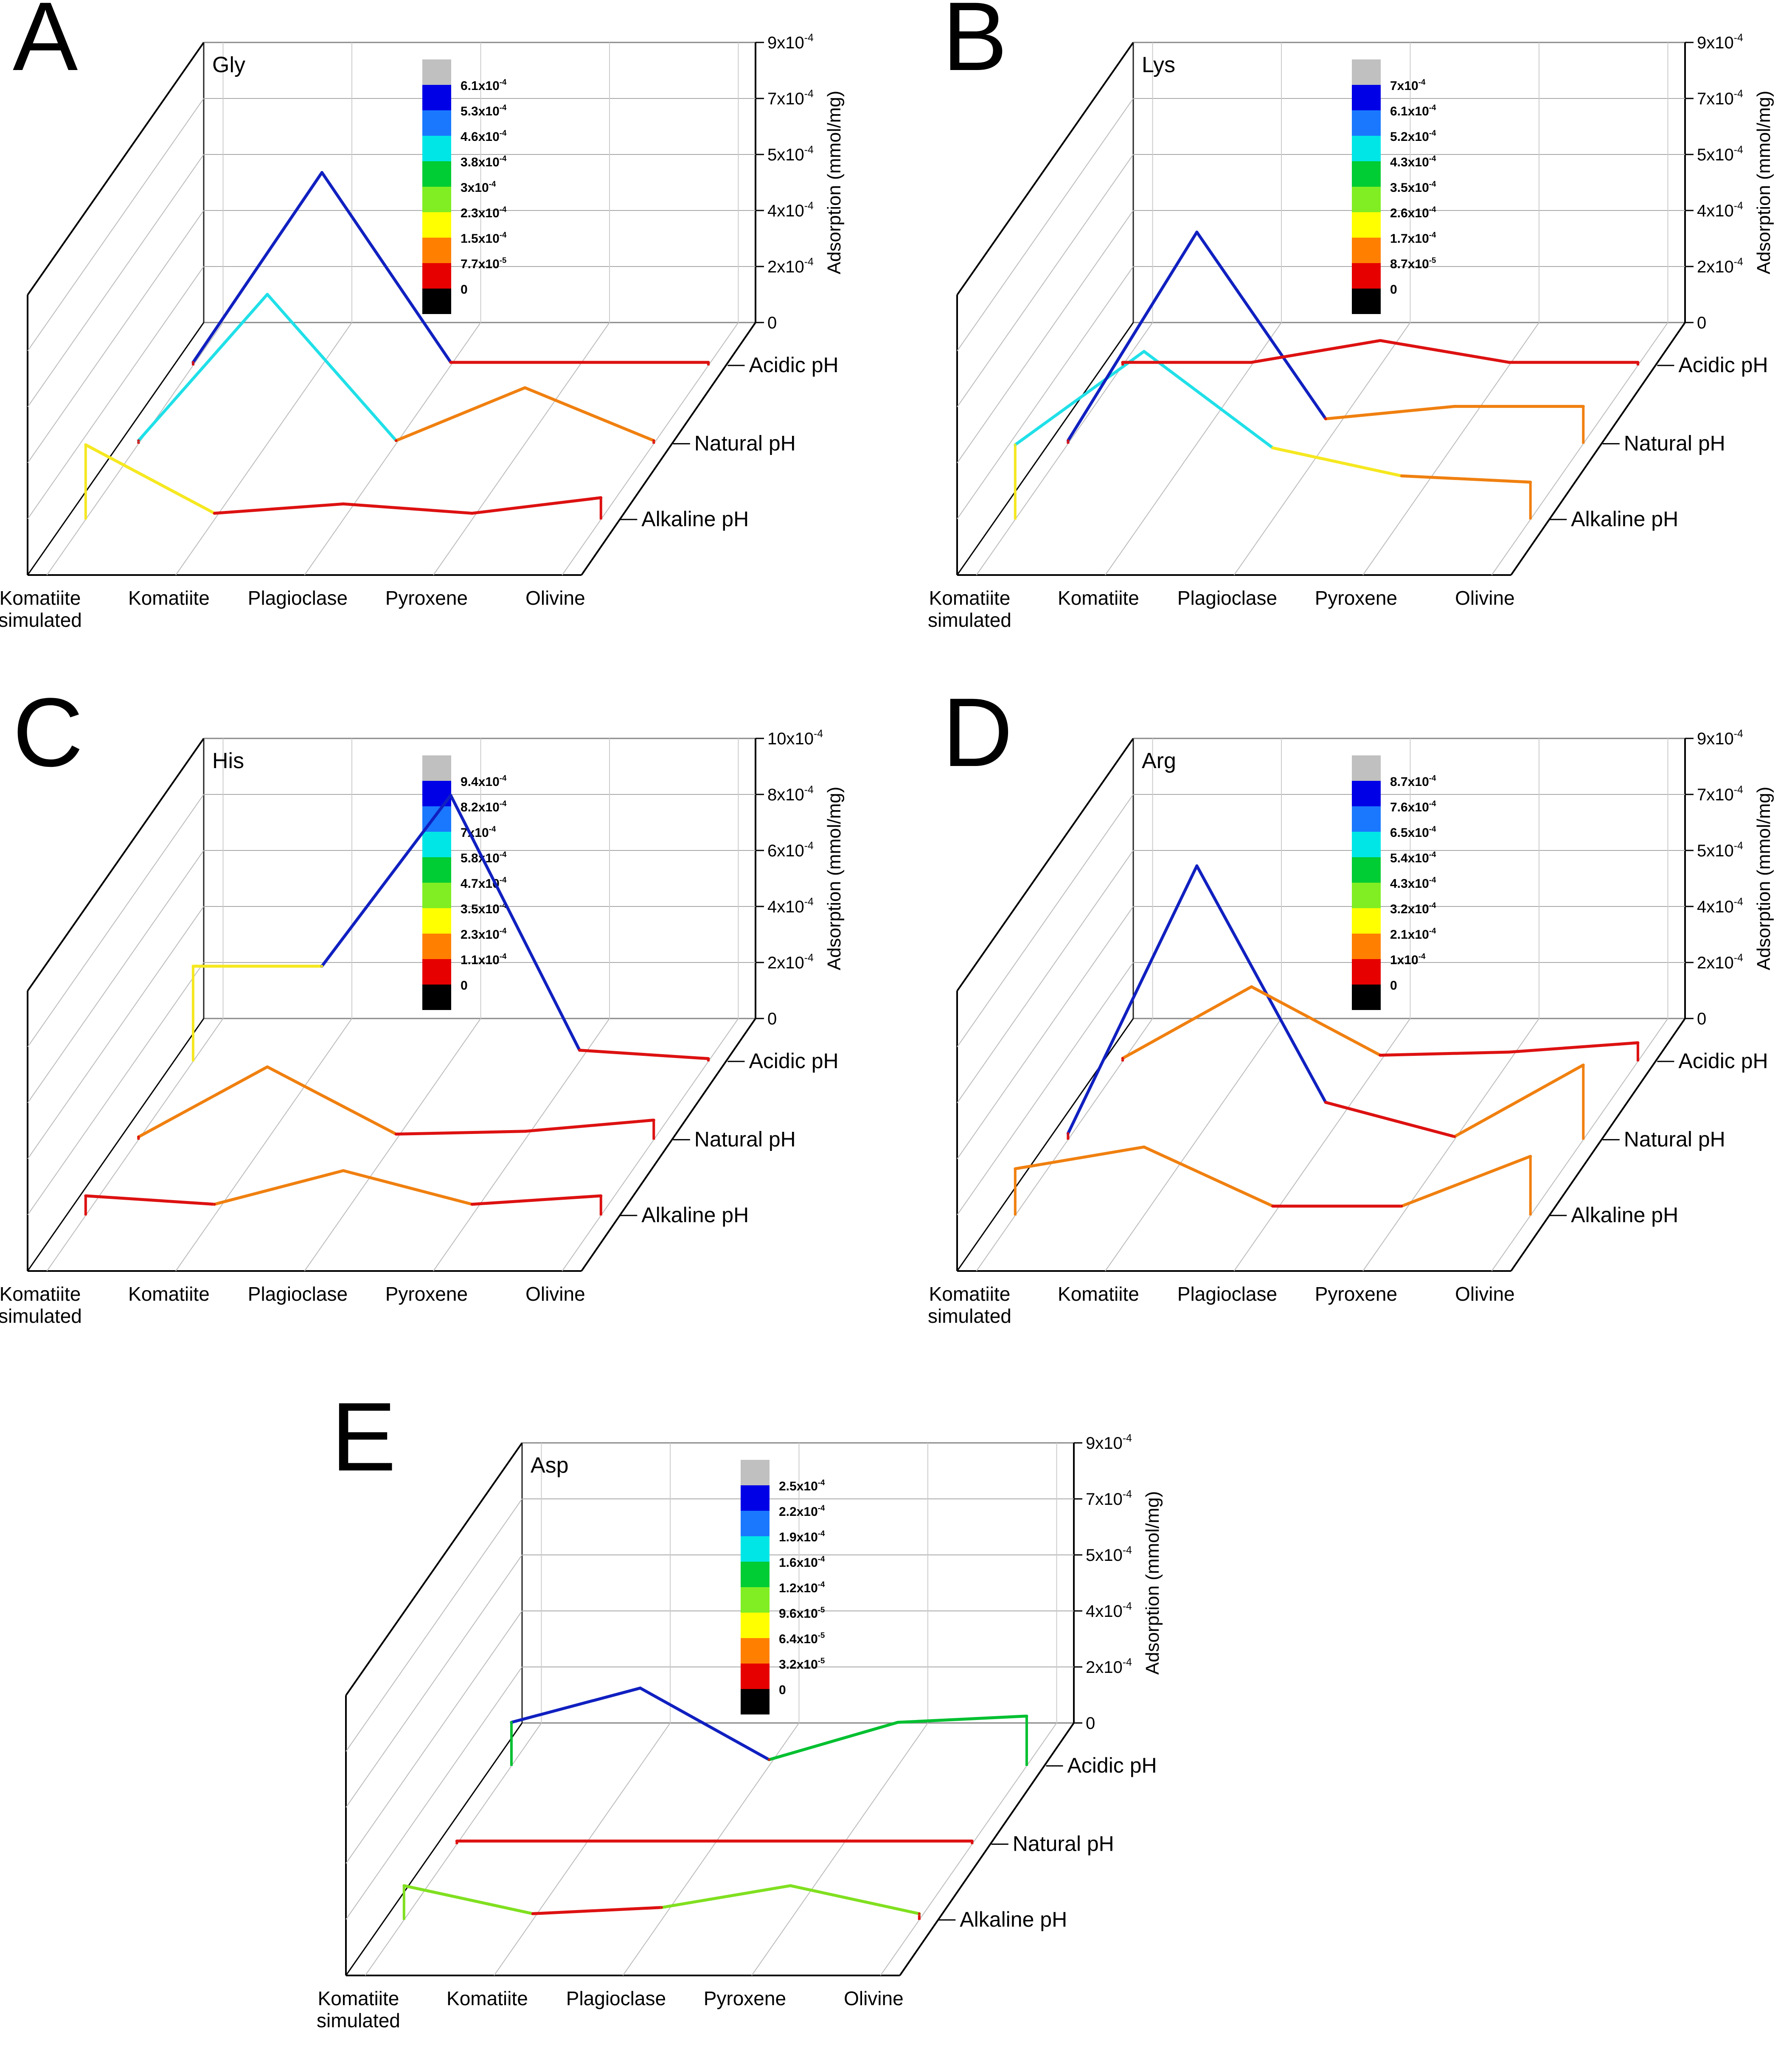  What do you see at coordinates (1413, 136) in the screenshot?
I see `legend-label: 5.2x10⁻⁴` at bounding box center [1413, 136].